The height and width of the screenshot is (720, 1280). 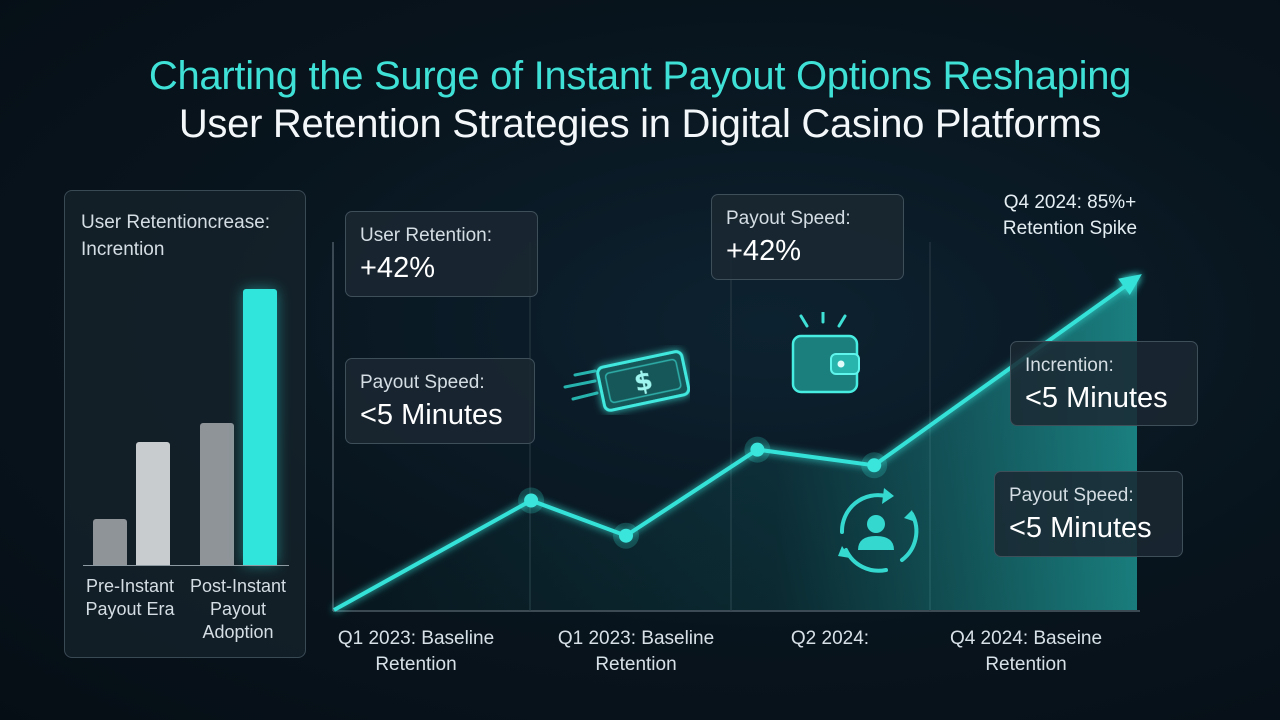 I want to click on callout-payout-speed-3: Payout Speed: <5 Minutes, so click(x=1088, y=514).